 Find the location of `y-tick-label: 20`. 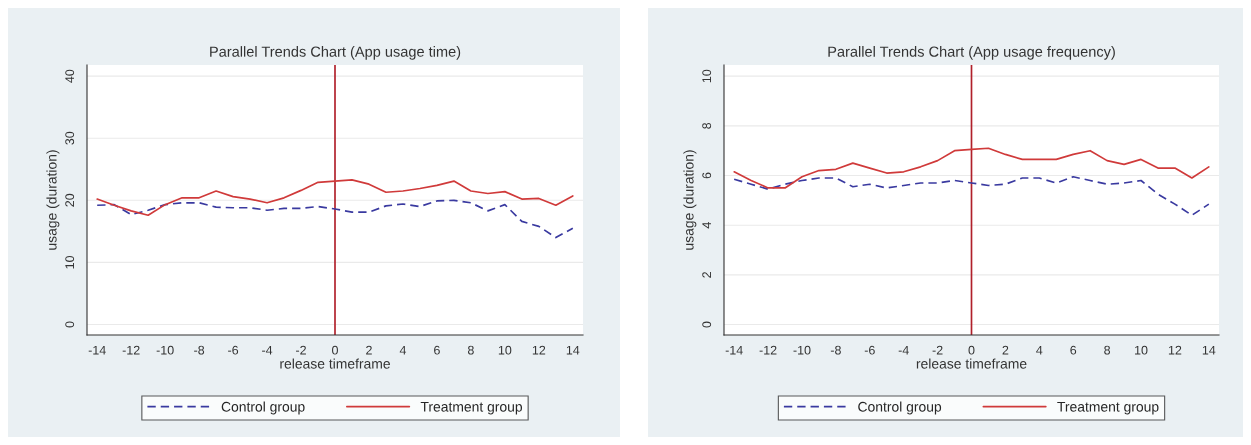

y-tick-label: 20 is located at coordinates (70, 200).